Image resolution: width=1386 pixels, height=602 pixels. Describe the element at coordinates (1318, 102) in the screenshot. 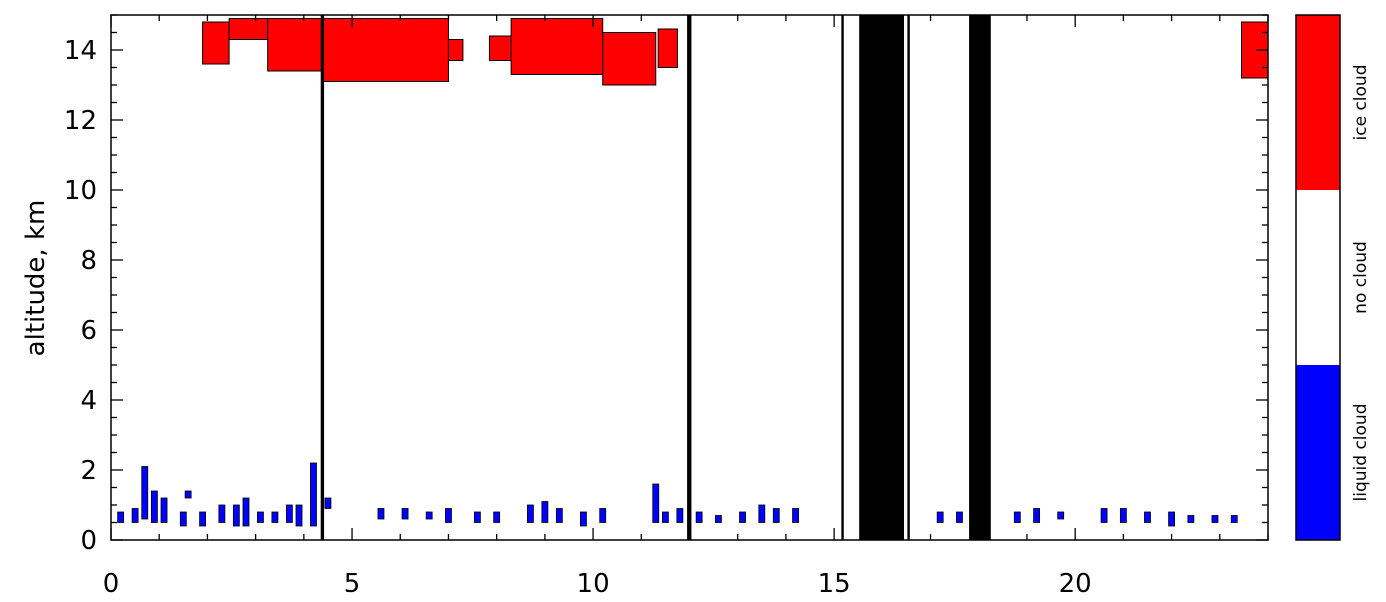

I see `legend-swatch-ice` at that location.